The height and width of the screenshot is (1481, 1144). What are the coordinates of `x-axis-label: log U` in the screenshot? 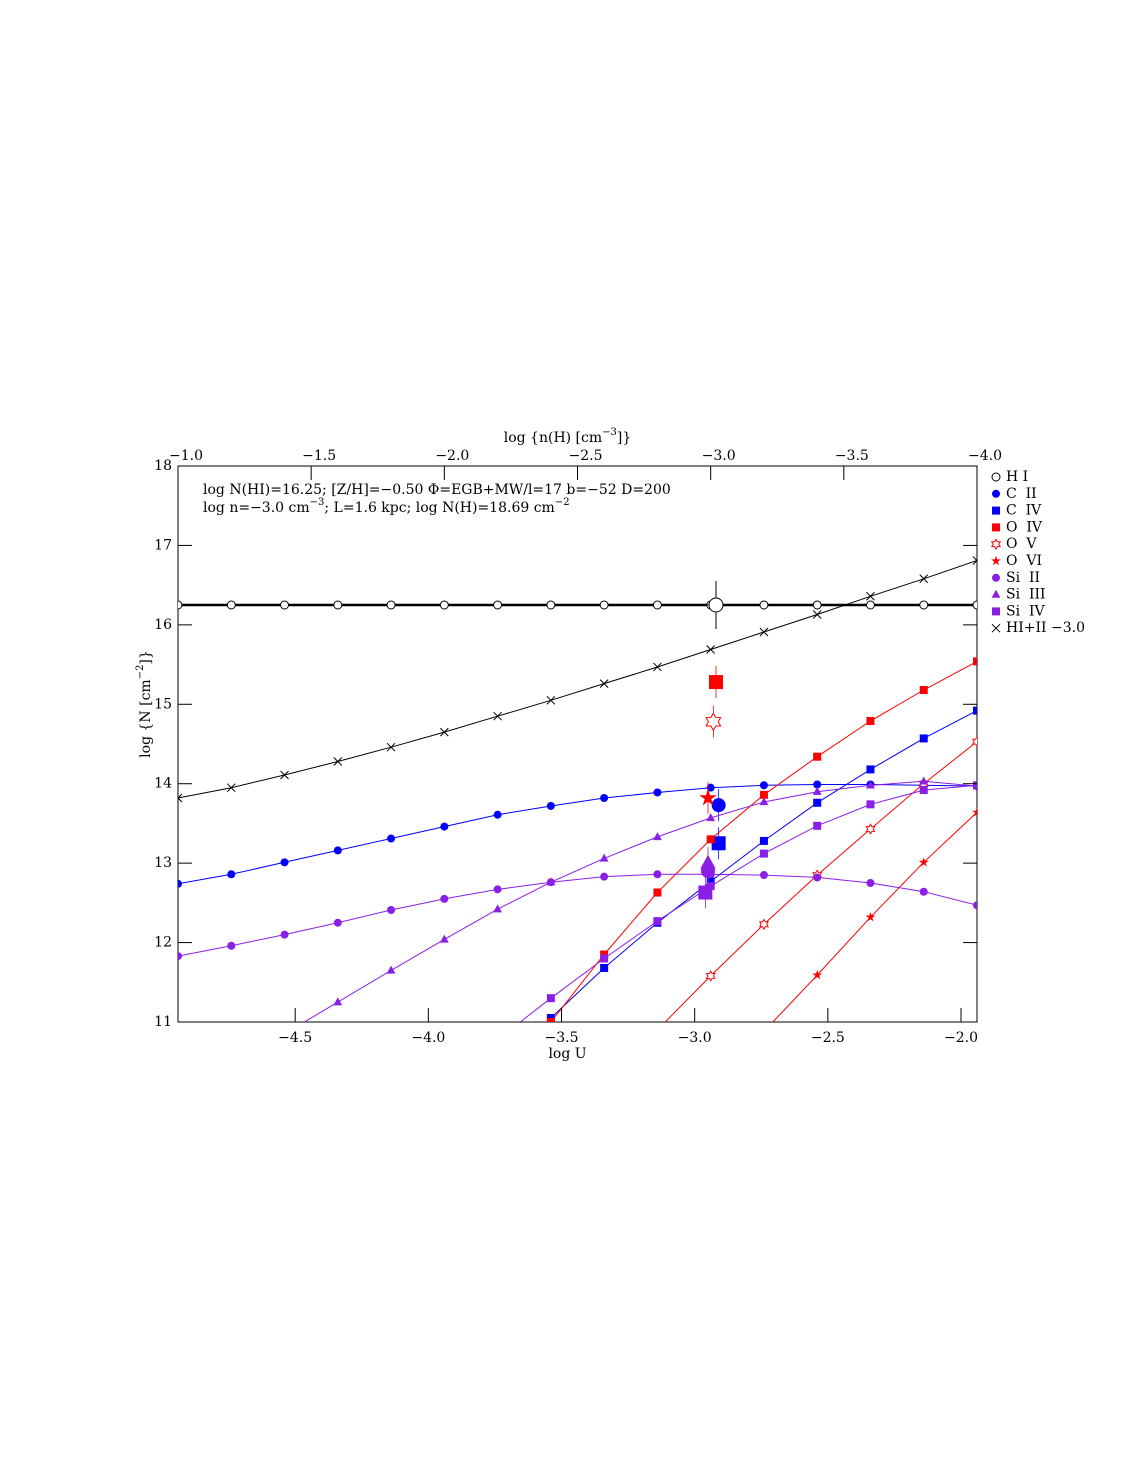 It's located at (567, 1054).